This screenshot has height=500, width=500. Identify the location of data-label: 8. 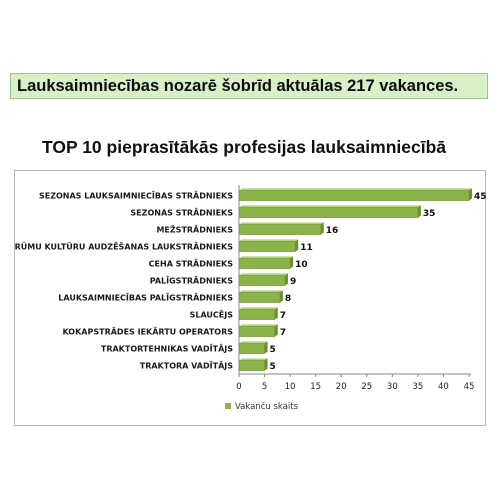
(288, 299).